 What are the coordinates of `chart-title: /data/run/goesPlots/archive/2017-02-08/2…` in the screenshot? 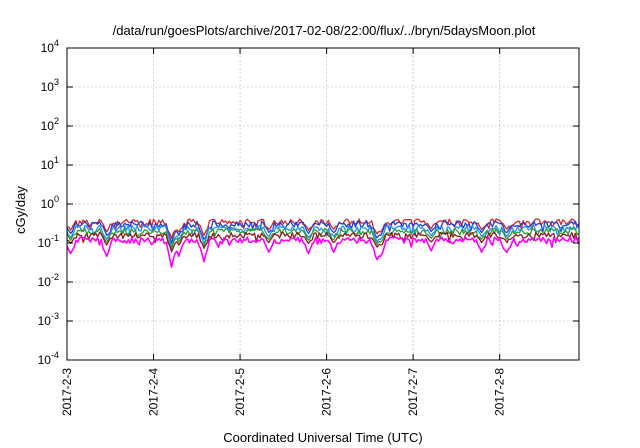 It's located at (324, 30).